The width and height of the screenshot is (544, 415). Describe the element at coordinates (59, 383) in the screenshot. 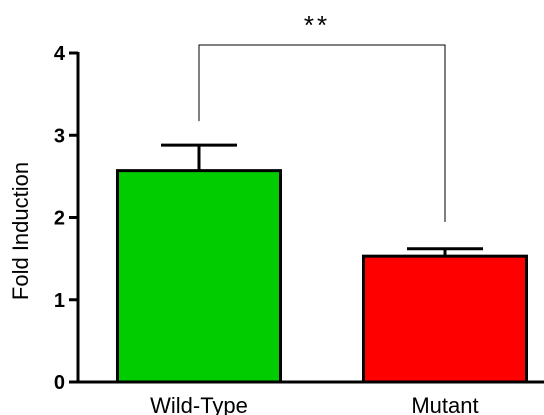

I see `y-tick-label: 0` at that location.